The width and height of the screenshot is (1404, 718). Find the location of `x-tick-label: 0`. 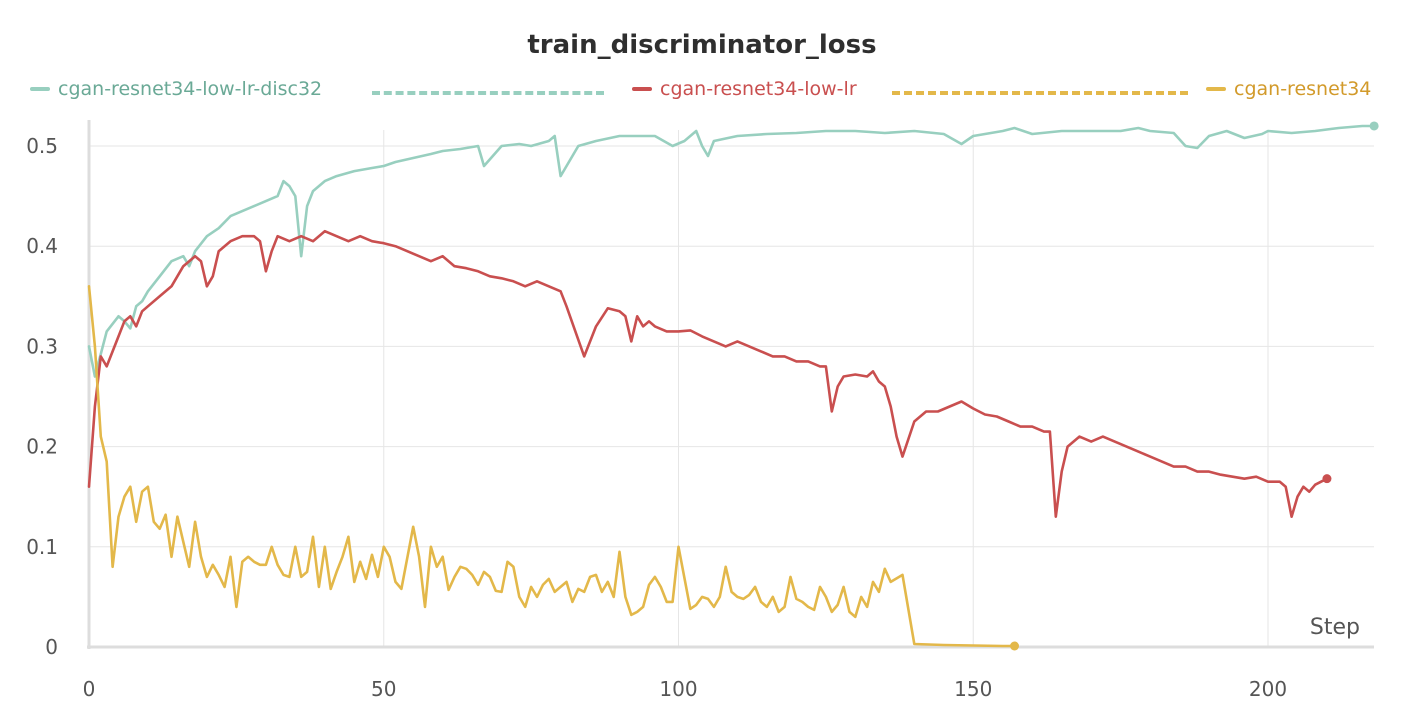

x-tick-label: 0 is located at coordinates (89, 689).